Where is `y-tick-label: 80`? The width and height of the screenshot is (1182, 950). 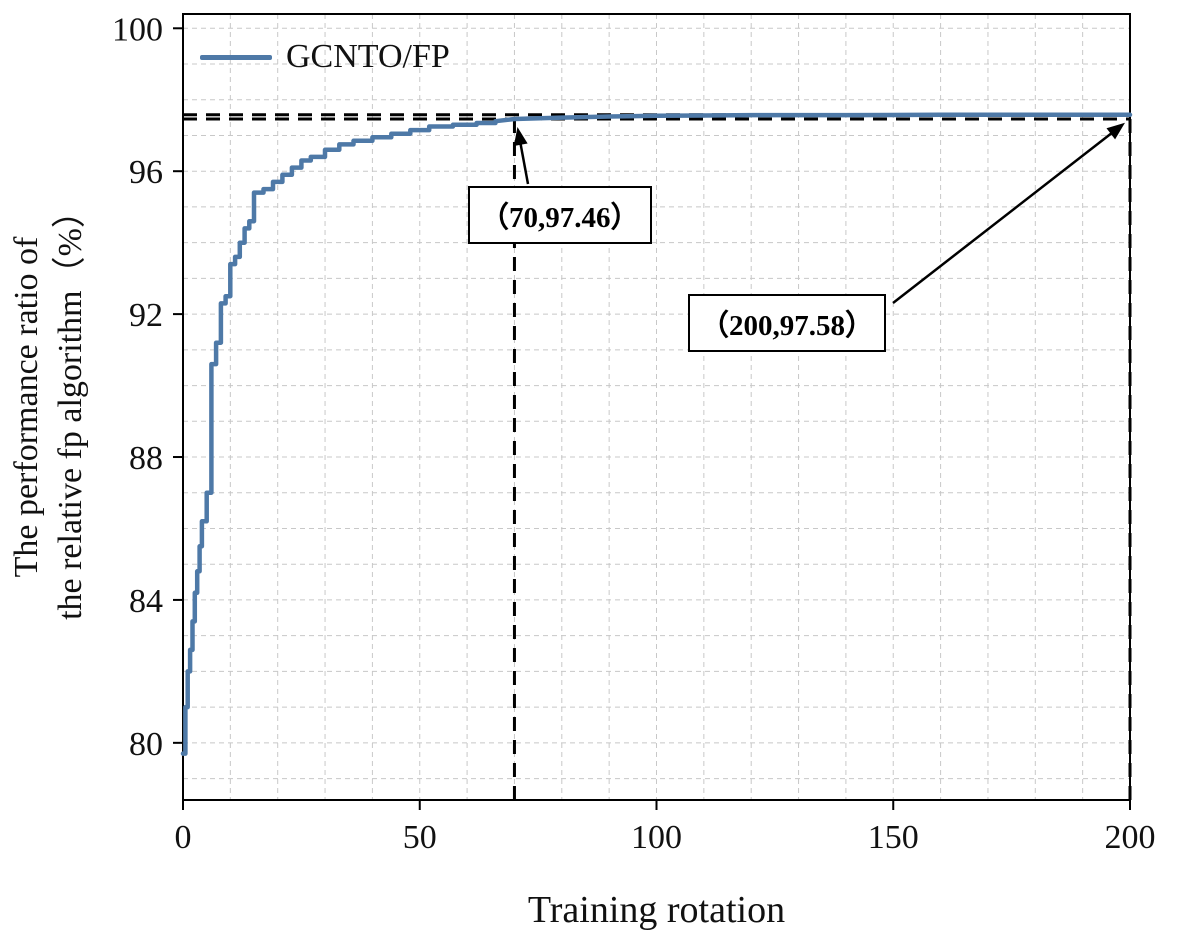
y-tick-label: 80 is located at coordinates (146, 744).